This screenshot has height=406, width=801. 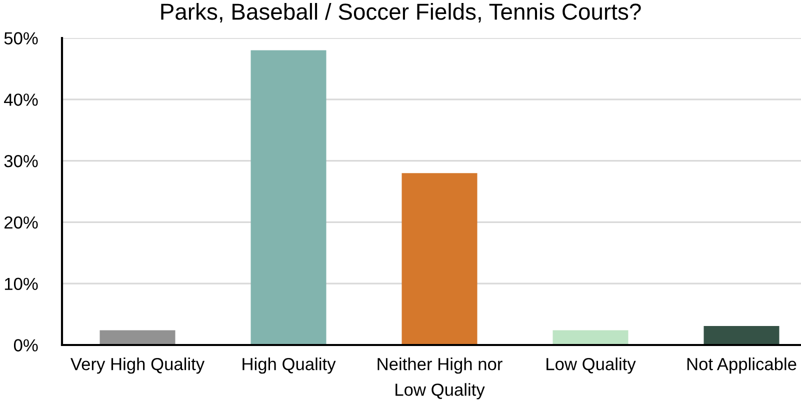 I want to click on x-tick-label: Very High Quality, so click(x=137, y=366).